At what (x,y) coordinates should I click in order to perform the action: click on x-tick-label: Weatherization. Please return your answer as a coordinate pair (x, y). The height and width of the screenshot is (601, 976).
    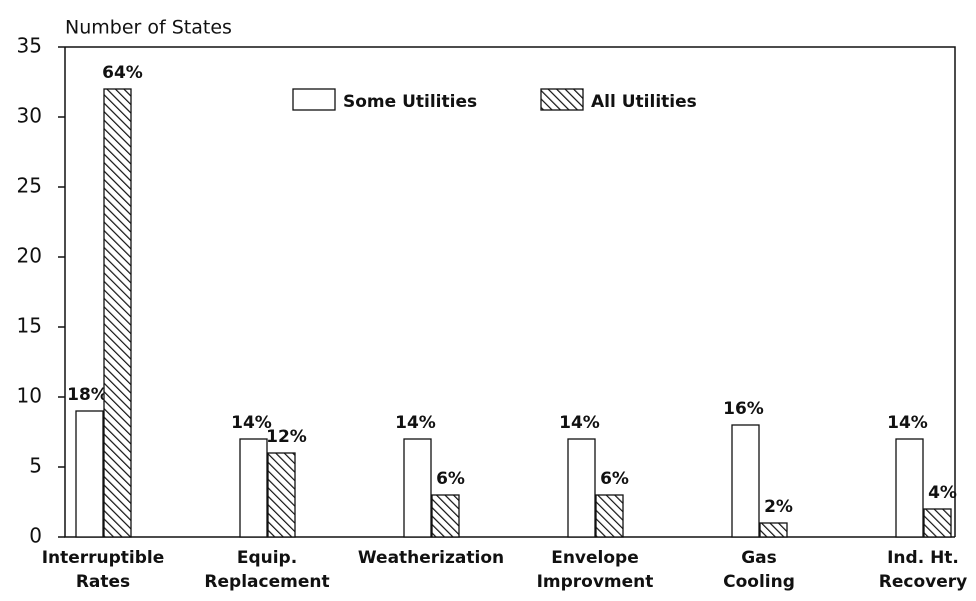
    Looking at the image, I should click on (431, 558).